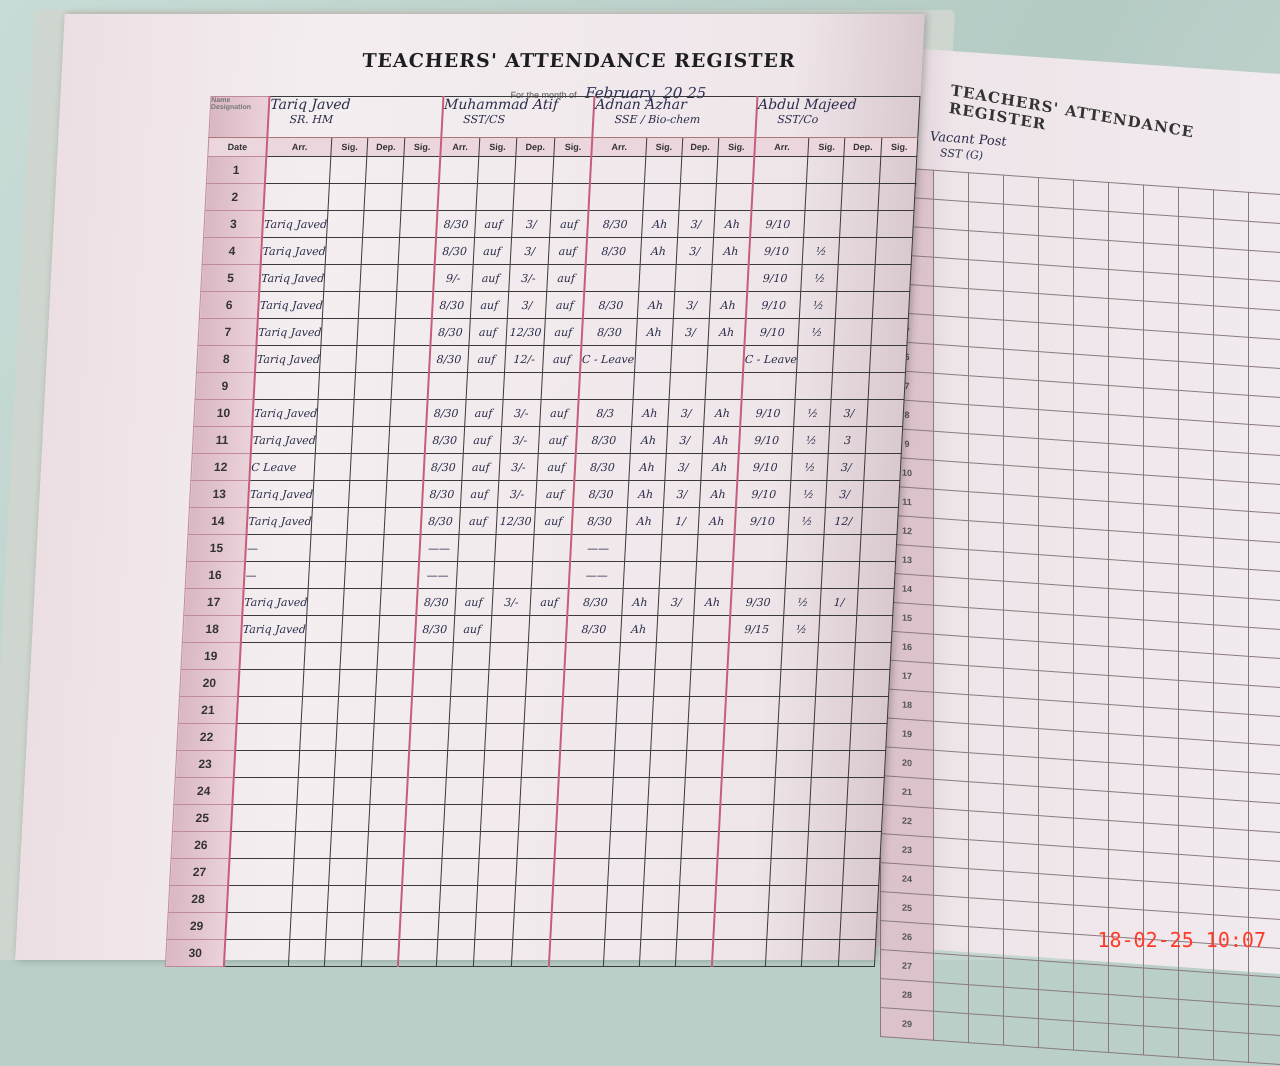 Image resolution: width=1280 pixels, height=1066 pixels. What do you see at coordinates (907, 734) in the screenshot?
I see `right-date-cell: 19` at bounding box center [907, 734].